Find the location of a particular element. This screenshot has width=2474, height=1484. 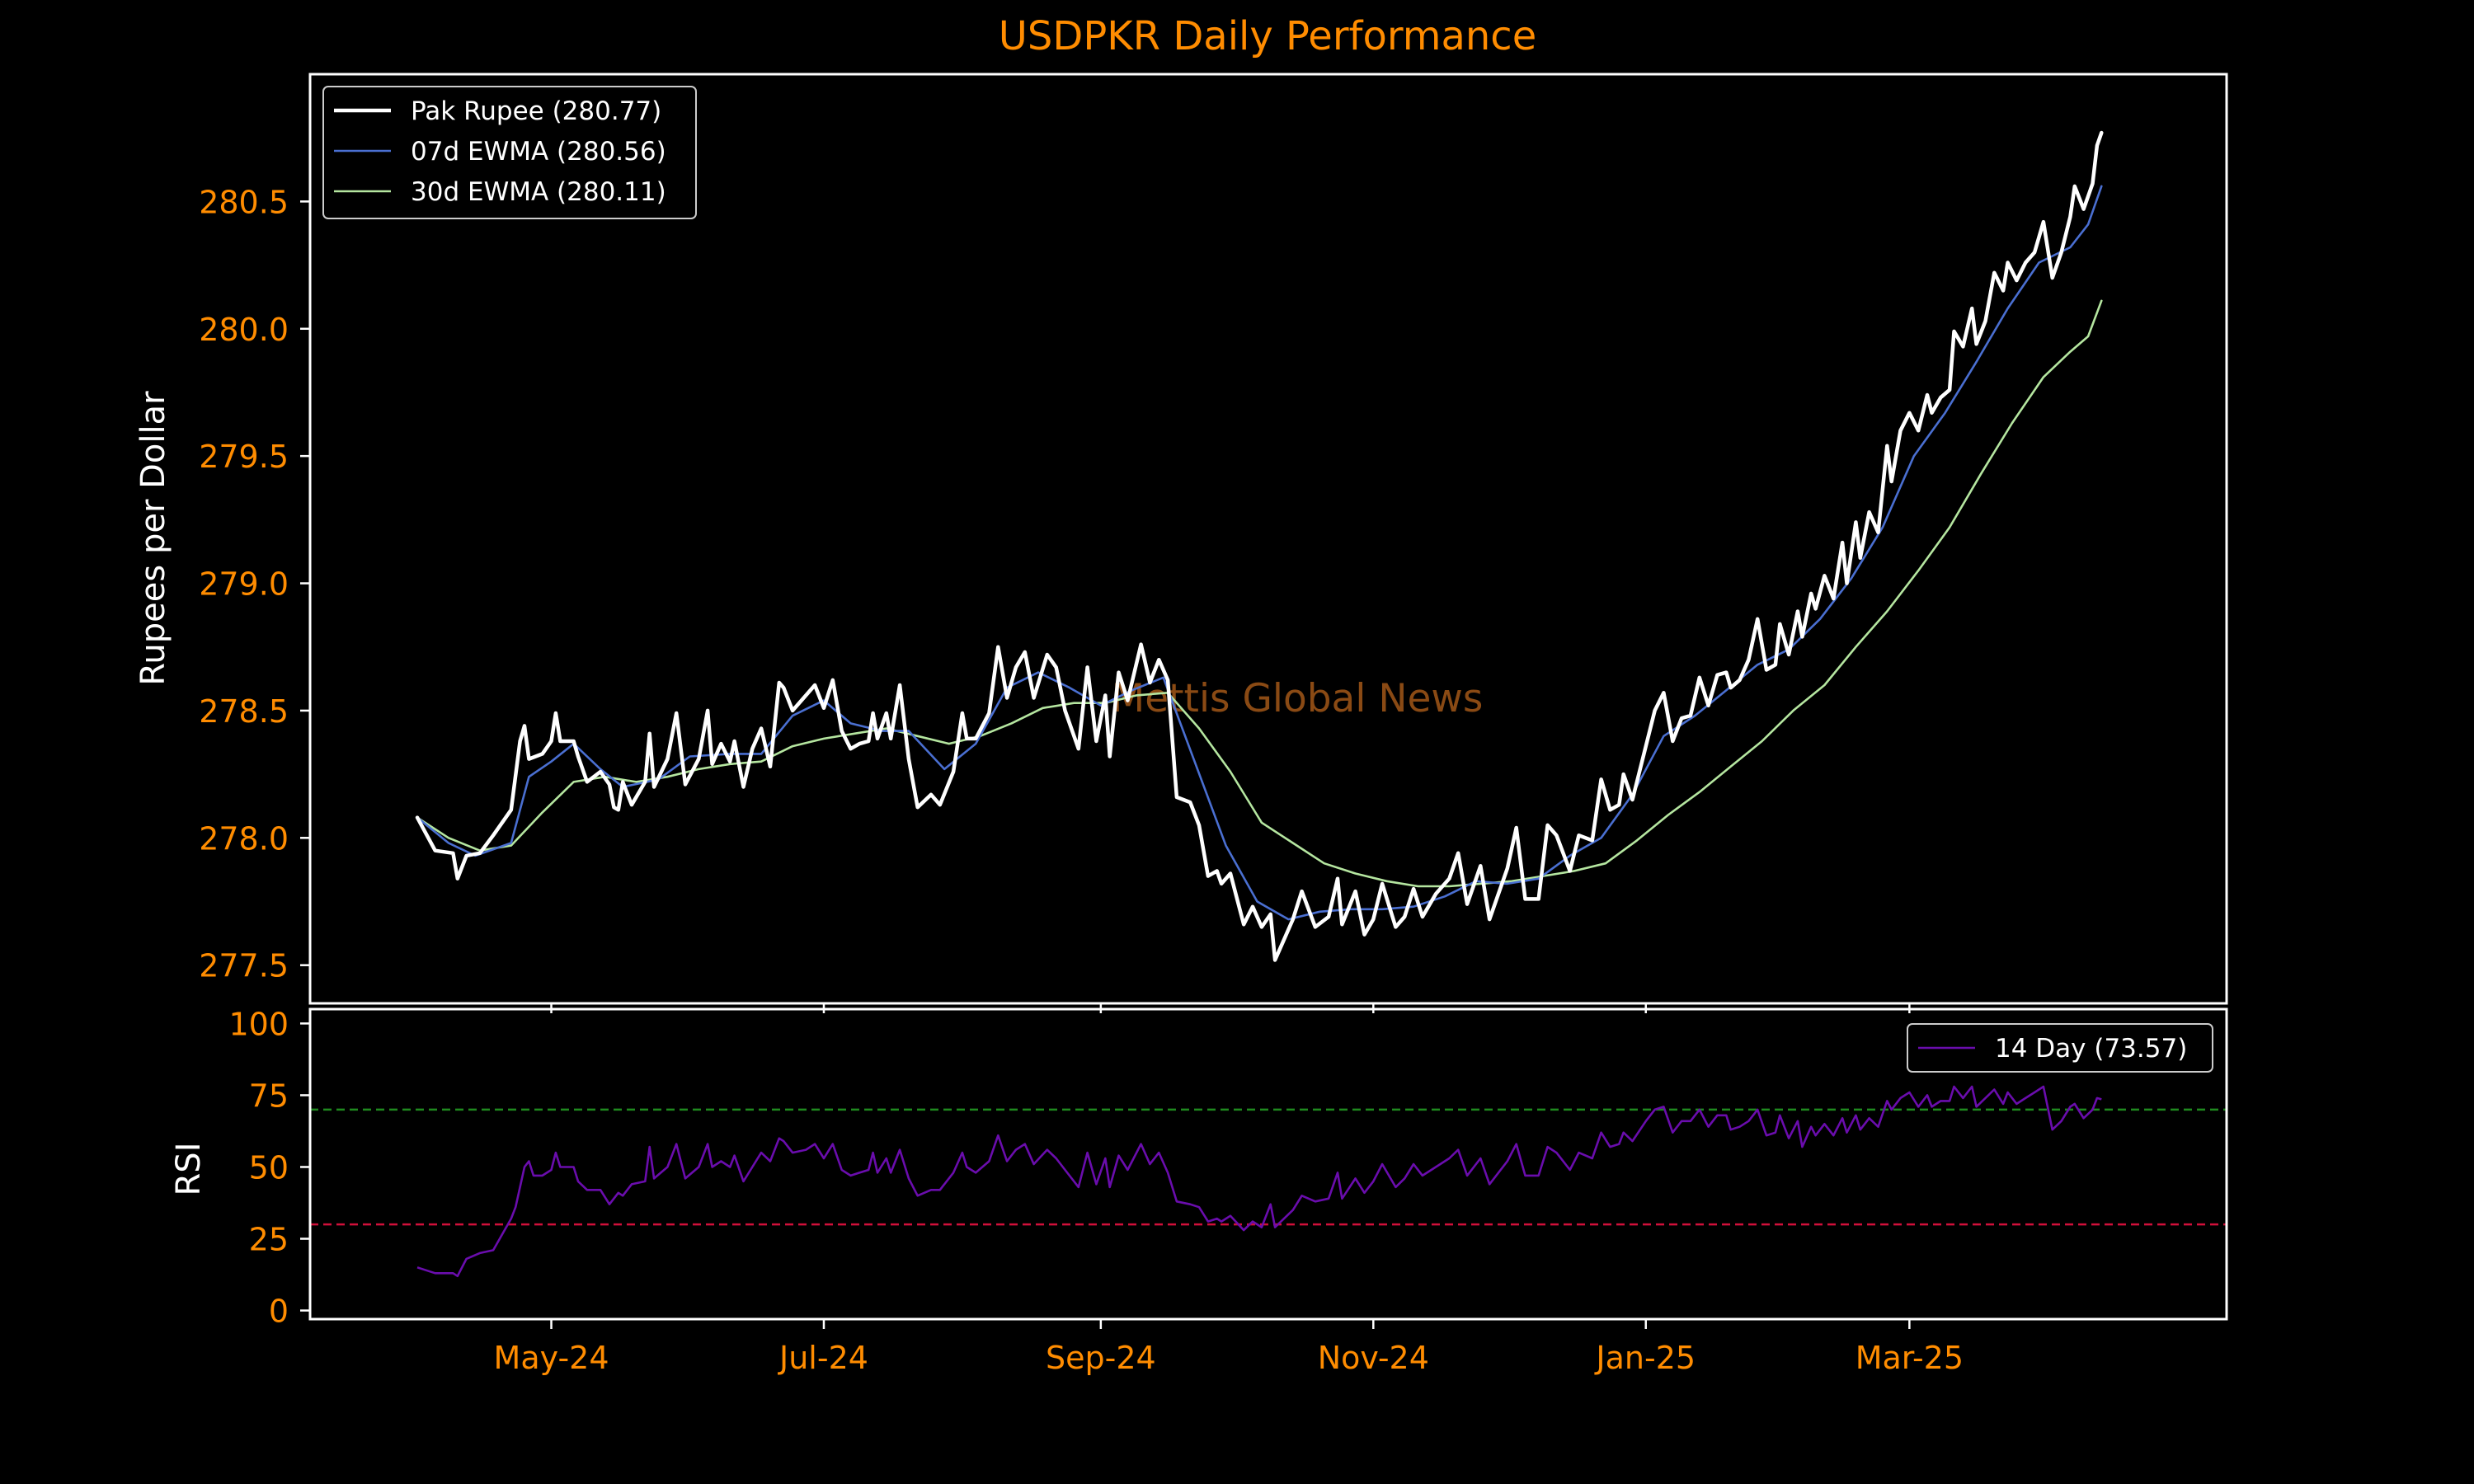

rsi-y-tick-label: 0 is located at coordinates (279, 1312).